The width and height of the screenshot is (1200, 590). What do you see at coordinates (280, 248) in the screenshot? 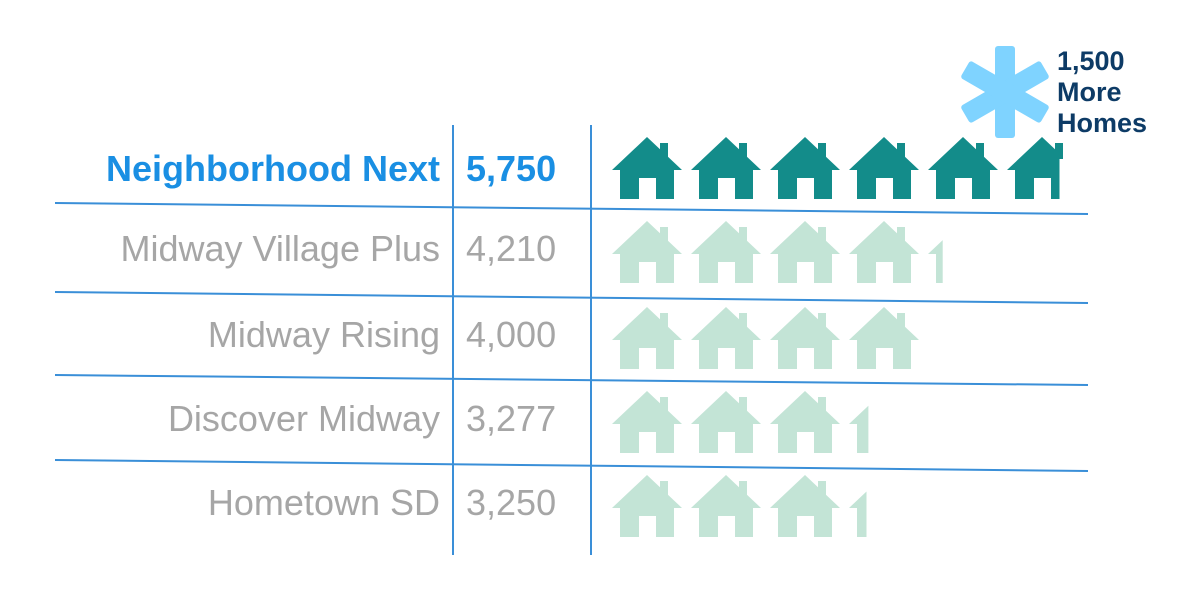
I see `row-label: Midway Village Plus` at bounding box center [280, 248].